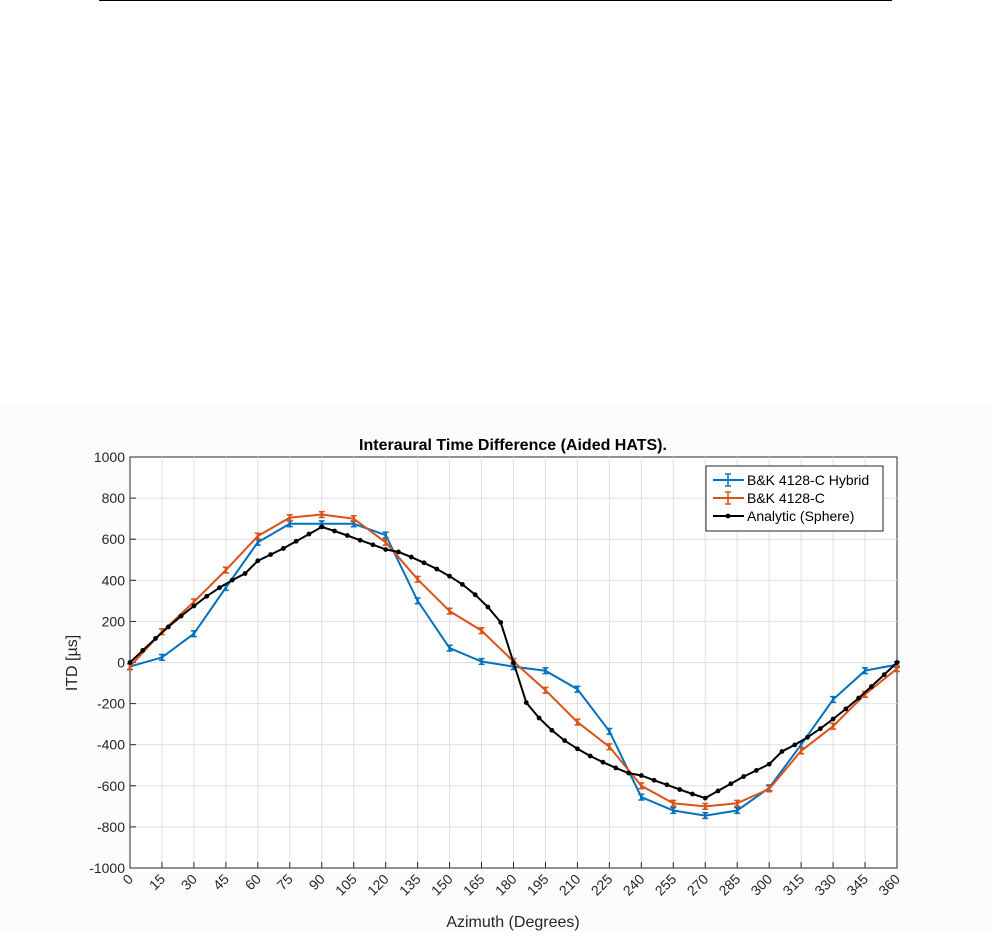  Describe the element at coordinates (728, 516) in the screenshot. I see `legend-marker` at that location.